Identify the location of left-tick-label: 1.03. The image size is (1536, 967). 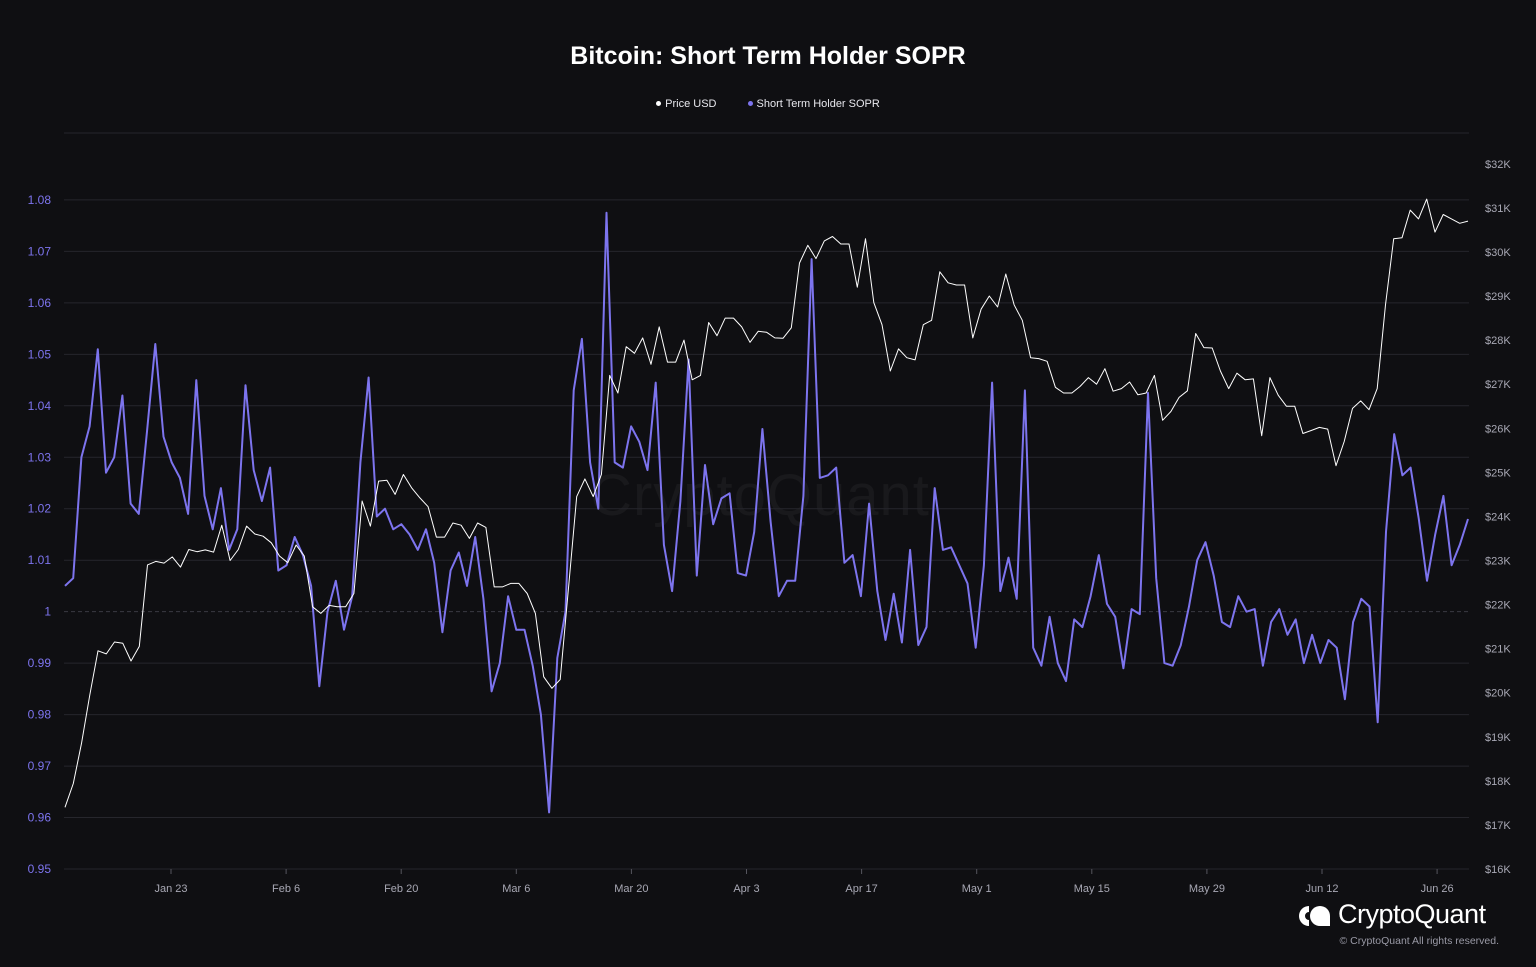
(40, 457).